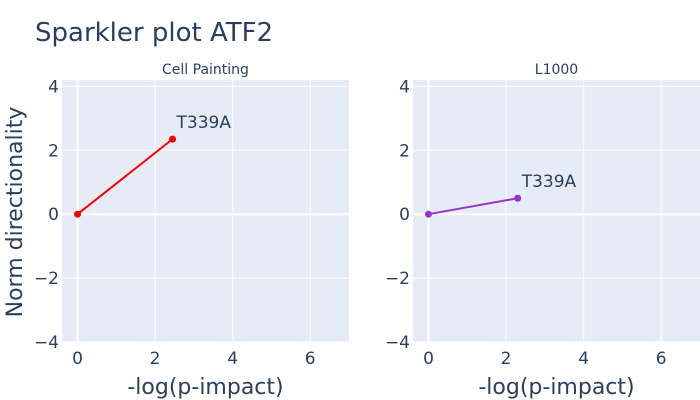 This screenshot has height=400, width=700. What do you see at coordinates (556, 70) in the screenshot?
I see `subplot-title: L1000` at bounding box center [556, 70].